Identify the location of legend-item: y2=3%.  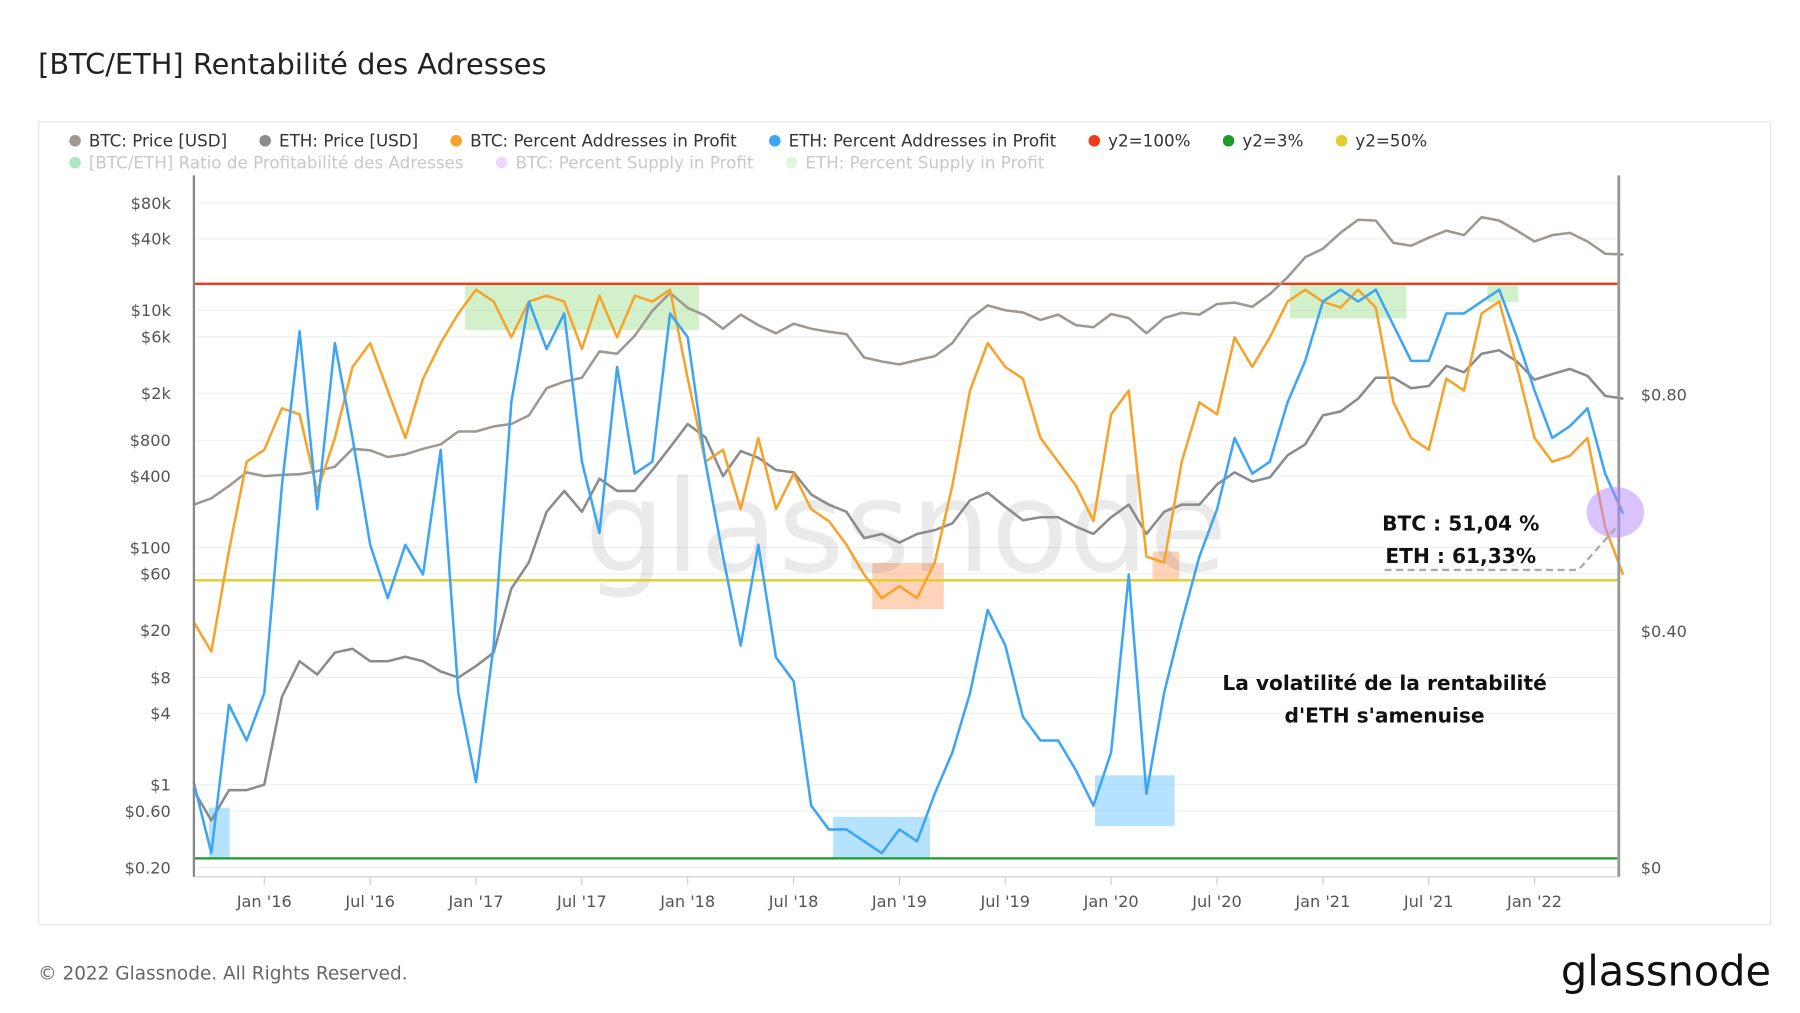
(1263, 141).